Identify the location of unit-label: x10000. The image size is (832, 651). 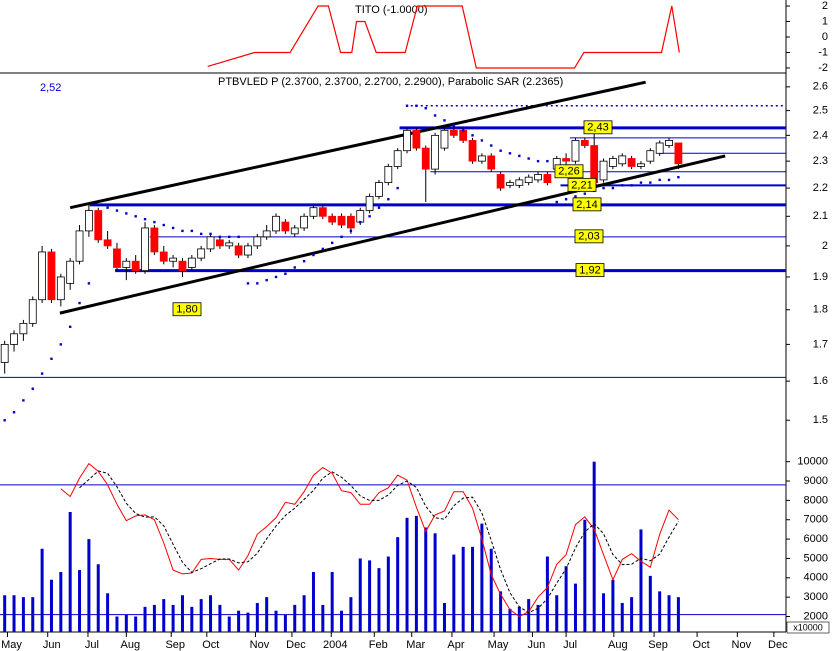
(808, 627).